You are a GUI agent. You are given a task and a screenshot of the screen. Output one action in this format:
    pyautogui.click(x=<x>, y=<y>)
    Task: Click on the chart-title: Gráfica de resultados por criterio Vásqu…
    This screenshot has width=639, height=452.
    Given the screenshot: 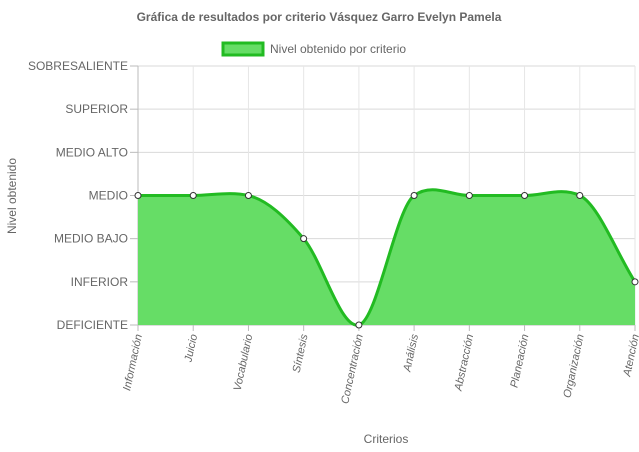 What is the action you would take?
    pyautogui.click(x=319, y=17)
    